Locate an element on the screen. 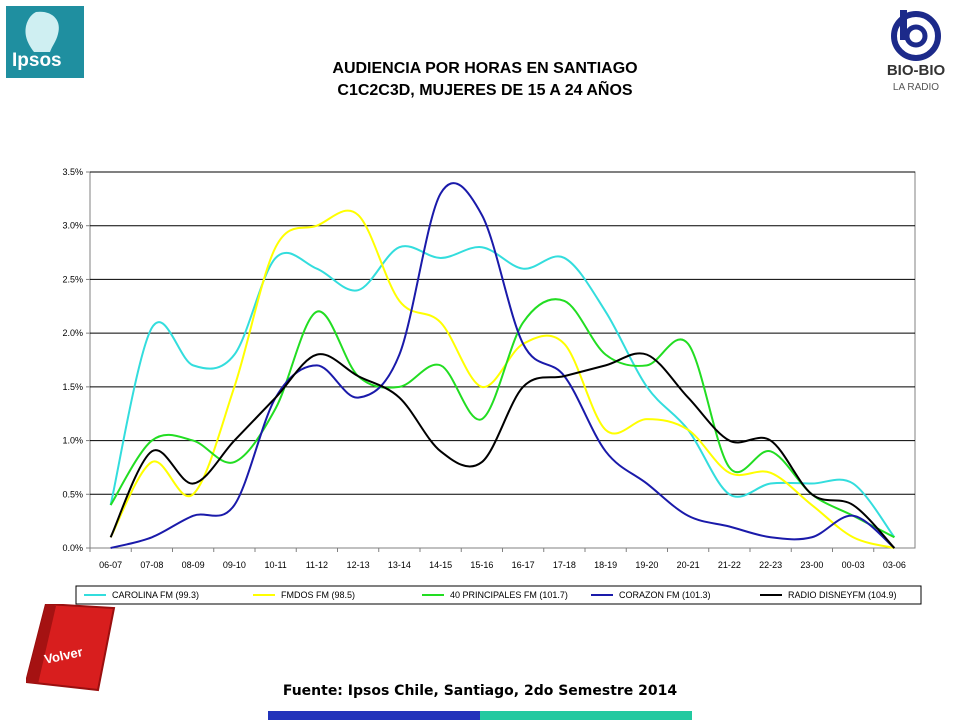 Image resolution: width=960 pixels, height=720 pixels. y-tick-label: 3.0% is located at coordinates (72, 226).